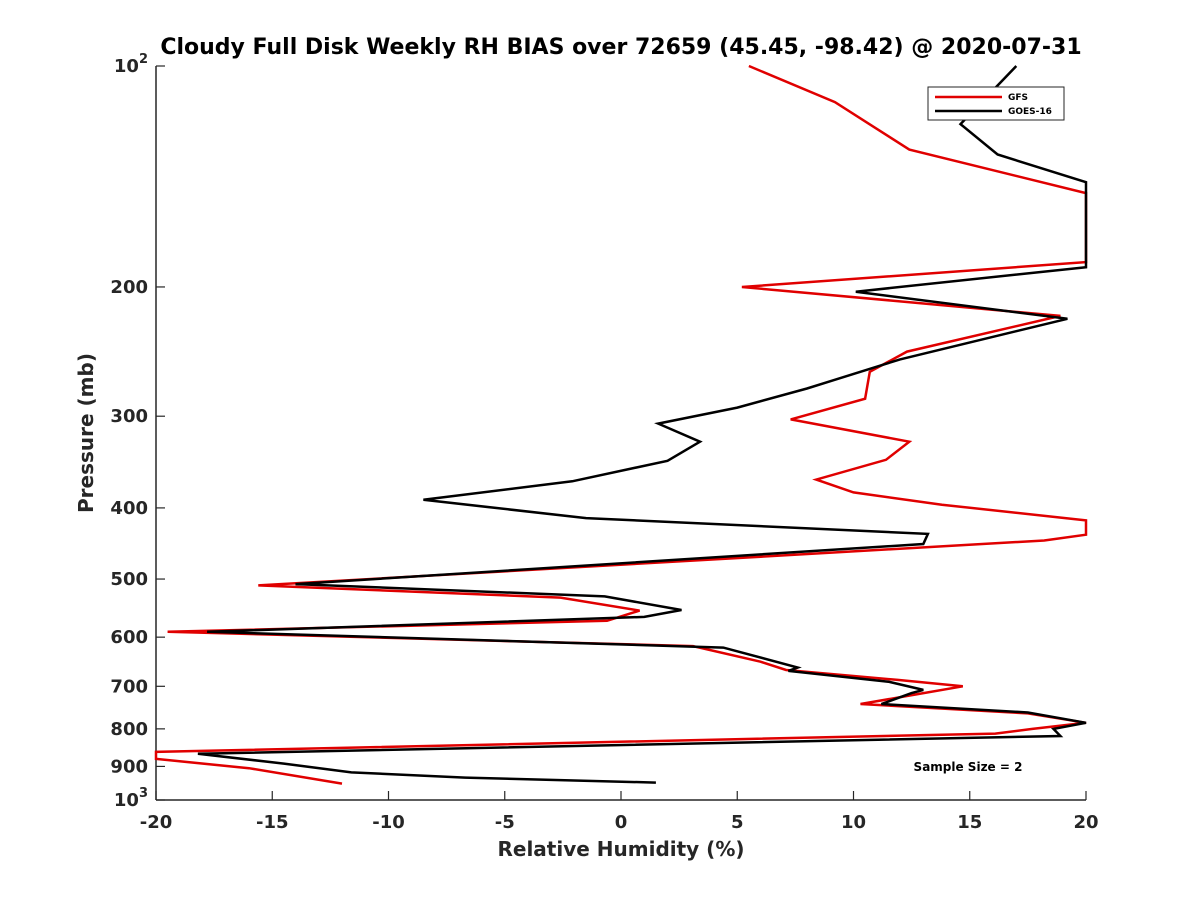 The image size is (1200, 900). What do you see at coordinates (505, 822) in the screenshot?
I see `x-tick-label: -5` at bounding box center [505, 822].